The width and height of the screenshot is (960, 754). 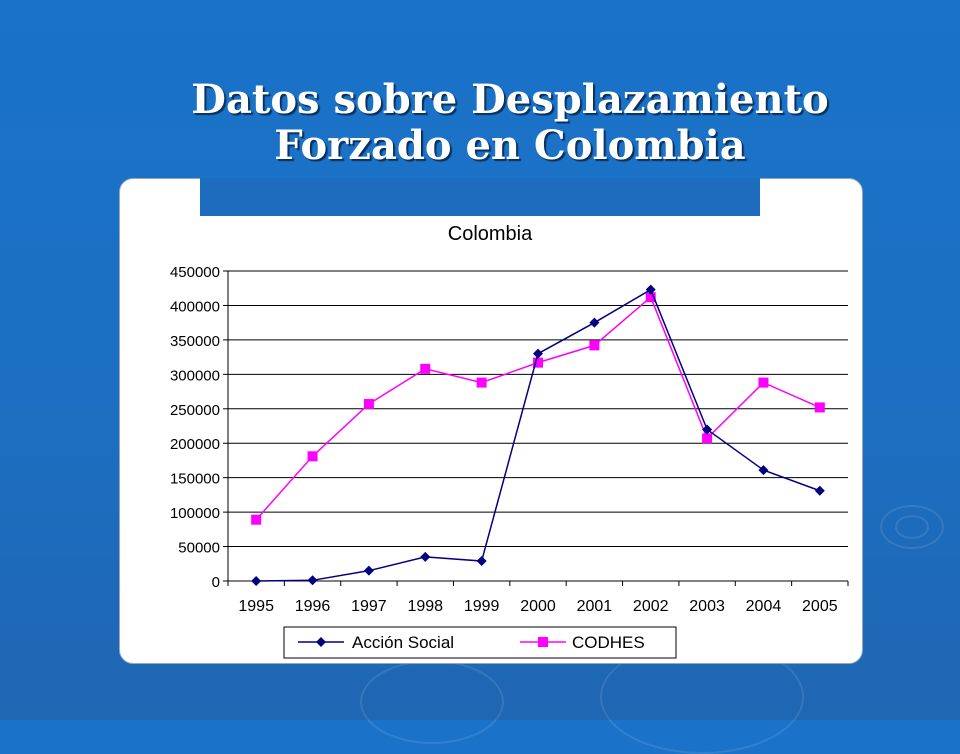 What do you see at coordinates (195, 444) in the screenshot?
I see `y-tick-label: 200000` at bounding box center [195, 444].